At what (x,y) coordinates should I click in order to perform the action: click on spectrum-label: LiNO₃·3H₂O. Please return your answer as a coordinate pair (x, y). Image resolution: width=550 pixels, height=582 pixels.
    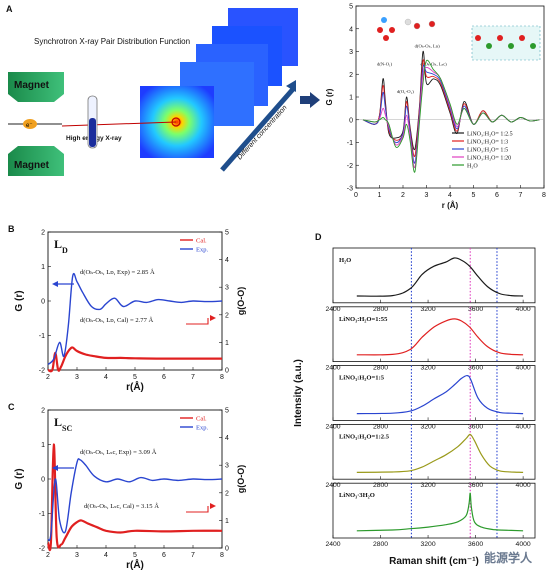
    Looking at the image, I should click on (357, 495).